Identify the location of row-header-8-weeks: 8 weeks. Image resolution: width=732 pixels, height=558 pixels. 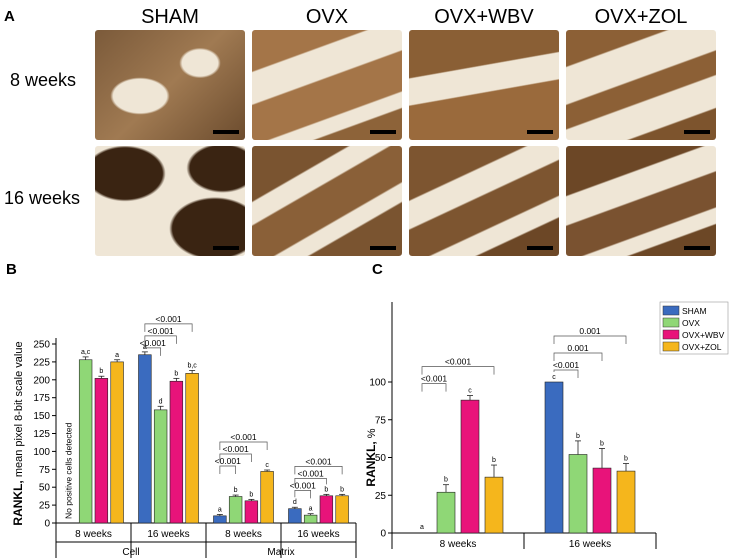
(43, 80).